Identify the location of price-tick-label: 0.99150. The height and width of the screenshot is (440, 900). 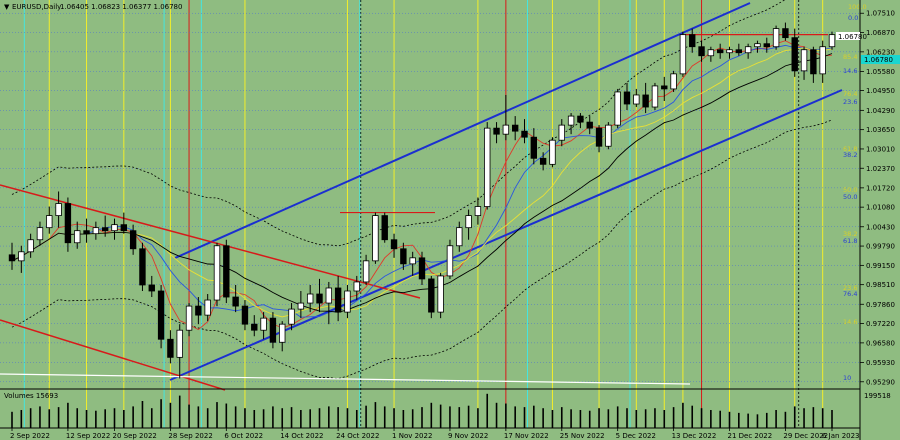
(880, 266).